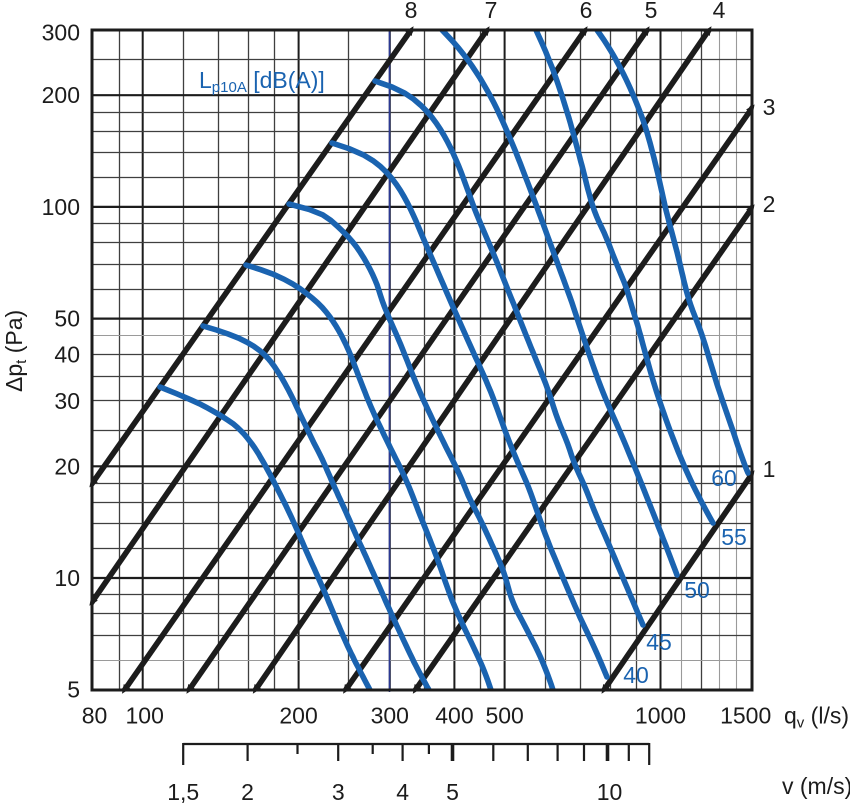  I want to click on svg-text: 45, so click(659, 642).